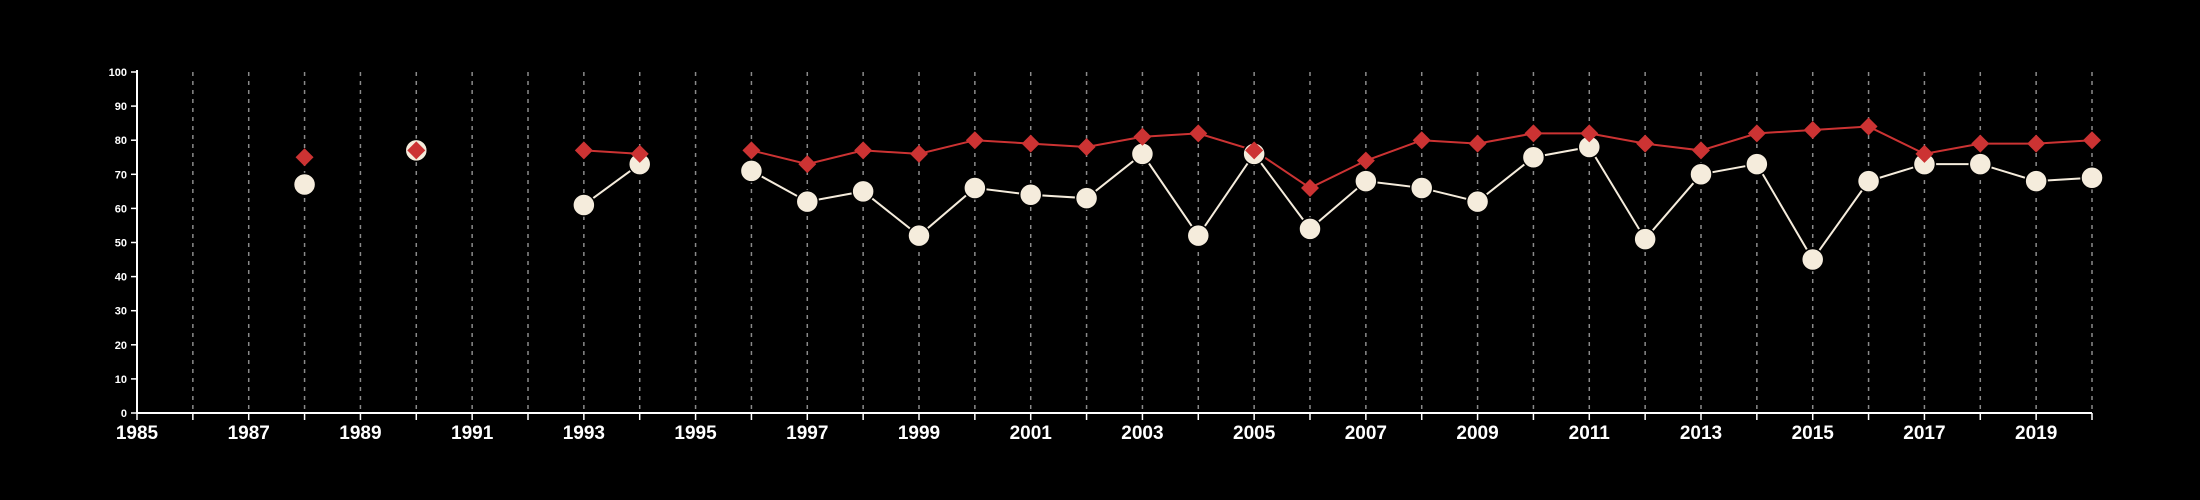 This screenshot has width=2200, height=500. I want to click on x-tick-label: 2013, so click(1701, 433).